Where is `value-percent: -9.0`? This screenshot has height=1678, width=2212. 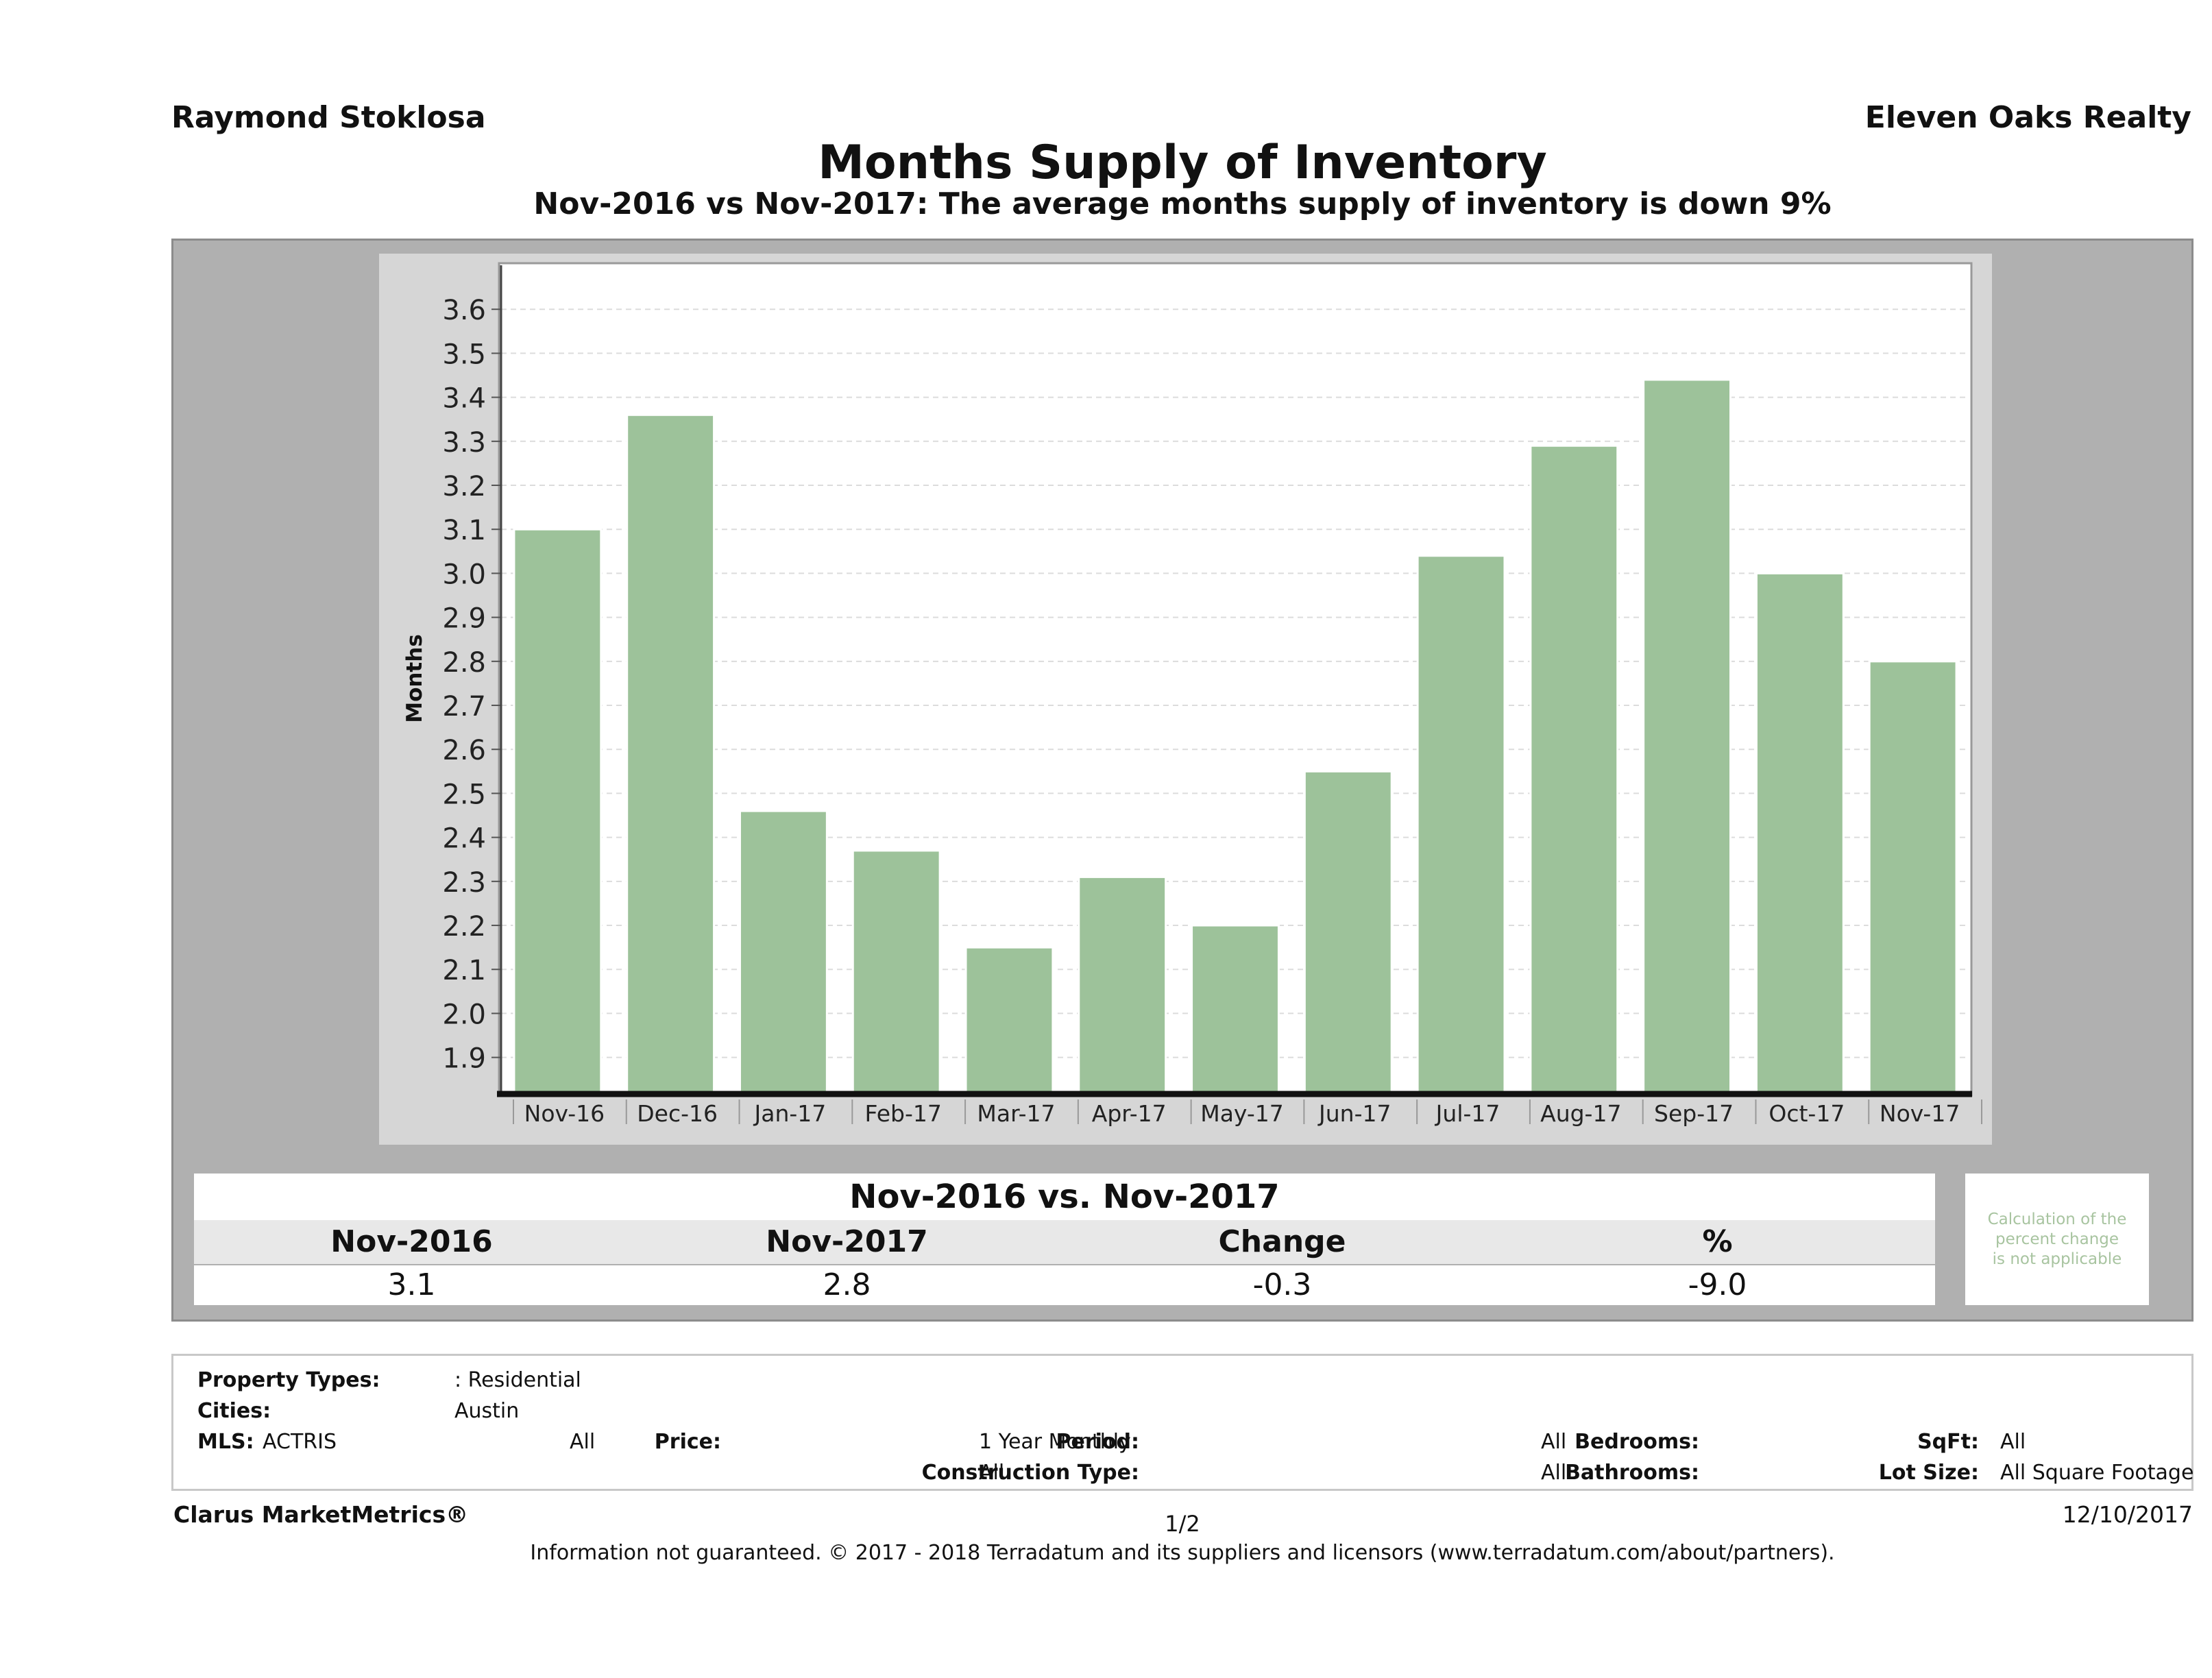 value-percent: -9.0 is located at coordinates (1718, 1284).